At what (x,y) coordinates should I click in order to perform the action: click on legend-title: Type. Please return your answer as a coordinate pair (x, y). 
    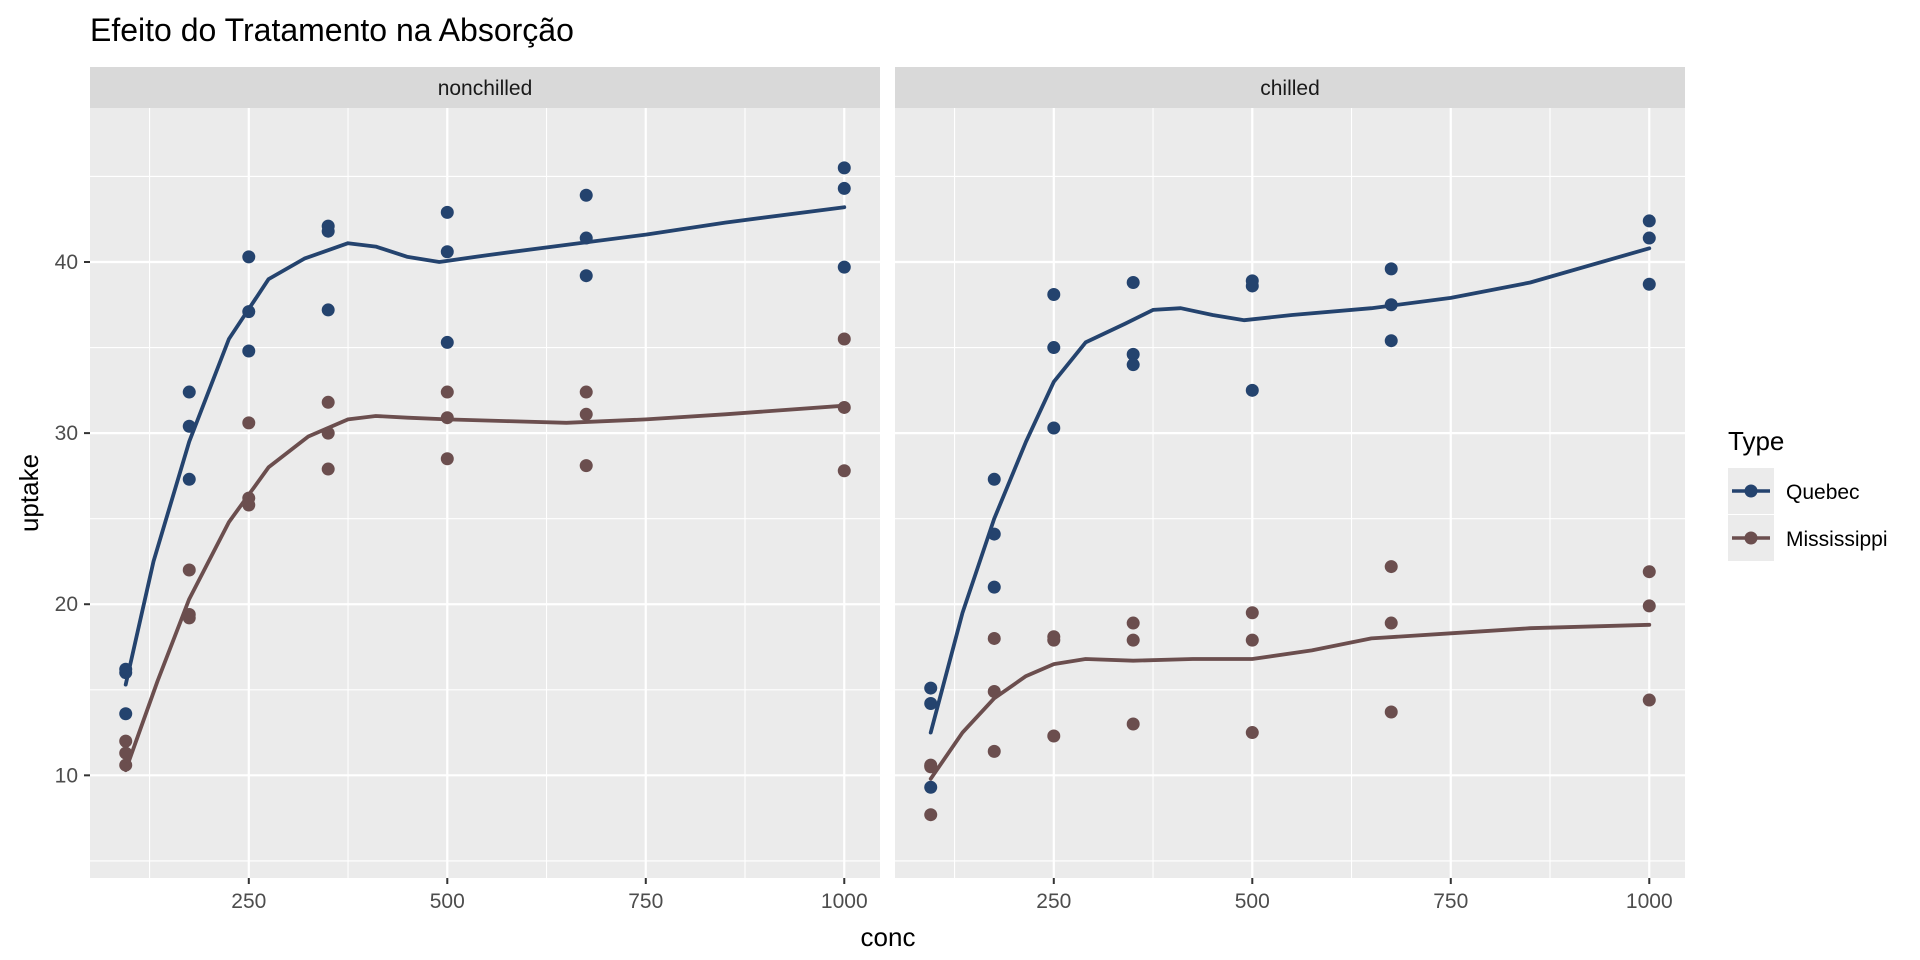
    Looking at the image, I should click on (1756, 441).